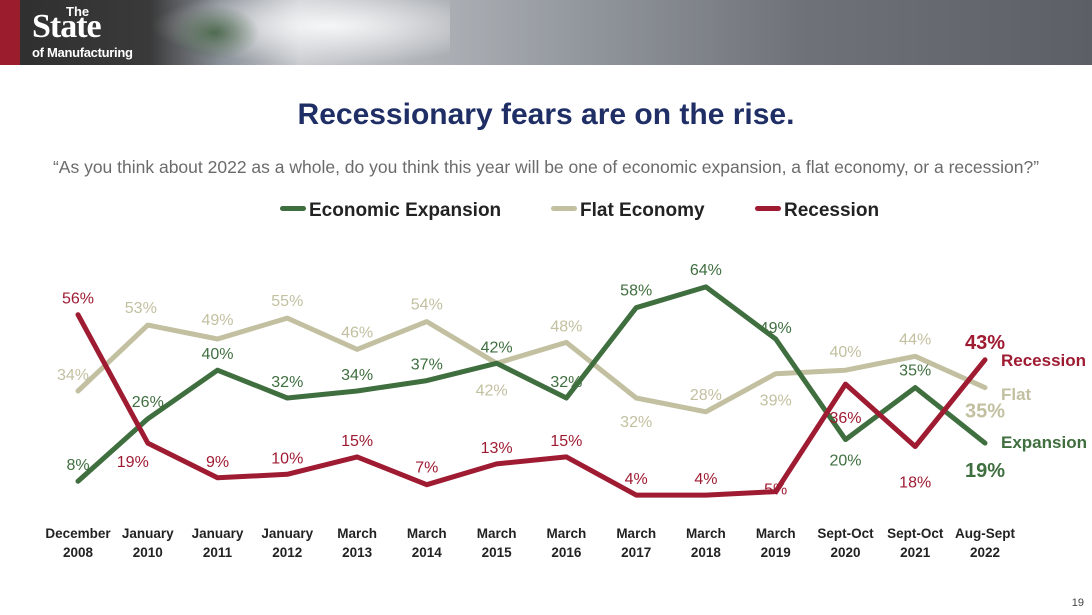  Describe the element at coordinates (706, 543) in the screenshot. I see `x-tick-label-9: March 2018` at that location.